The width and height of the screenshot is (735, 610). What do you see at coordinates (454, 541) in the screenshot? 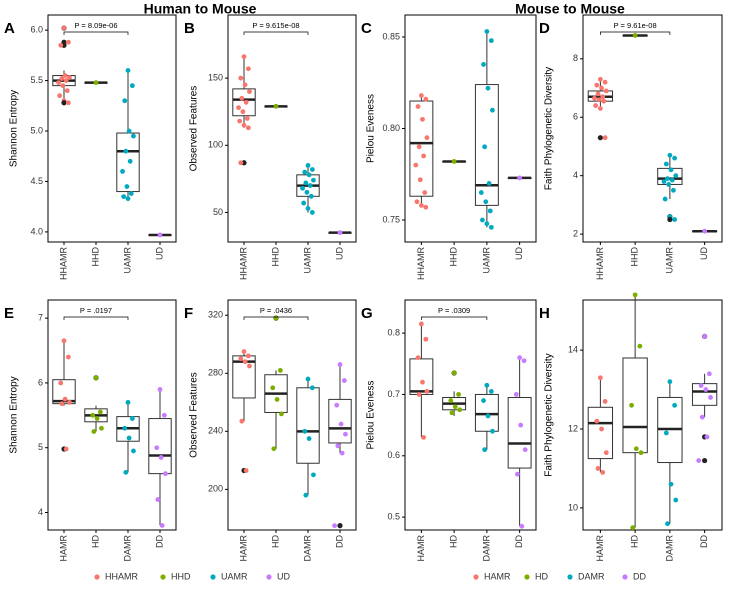
I see `x-tick-label: HD` at bounding box center [454, 541].